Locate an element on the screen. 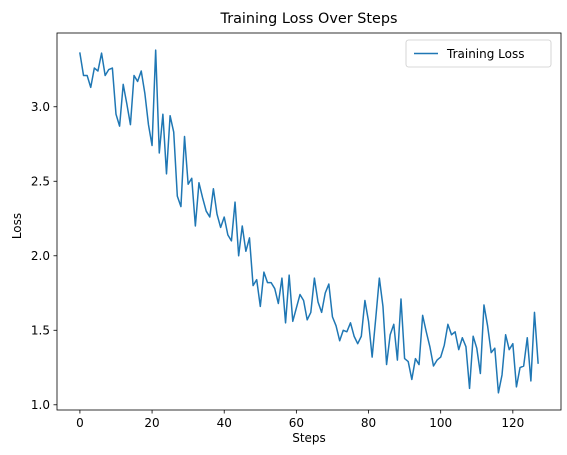 The width and height of the screenshot is (567, 455). legend-label: Training Loss is located at coordinates (485, 54).